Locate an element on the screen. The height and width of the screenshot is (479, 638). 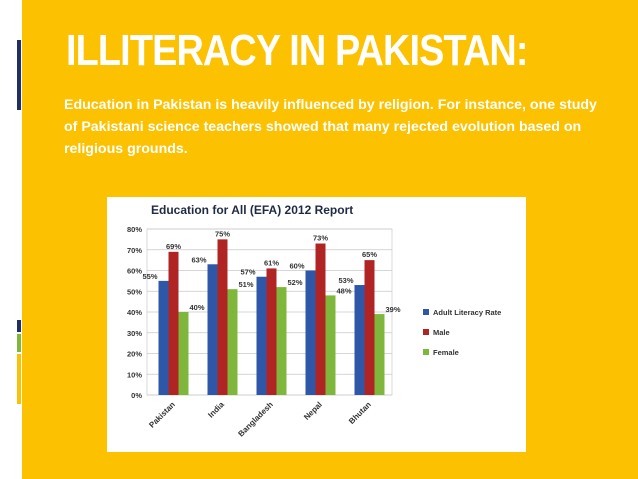
data-label: 65% is located at coordinates (369, 254).